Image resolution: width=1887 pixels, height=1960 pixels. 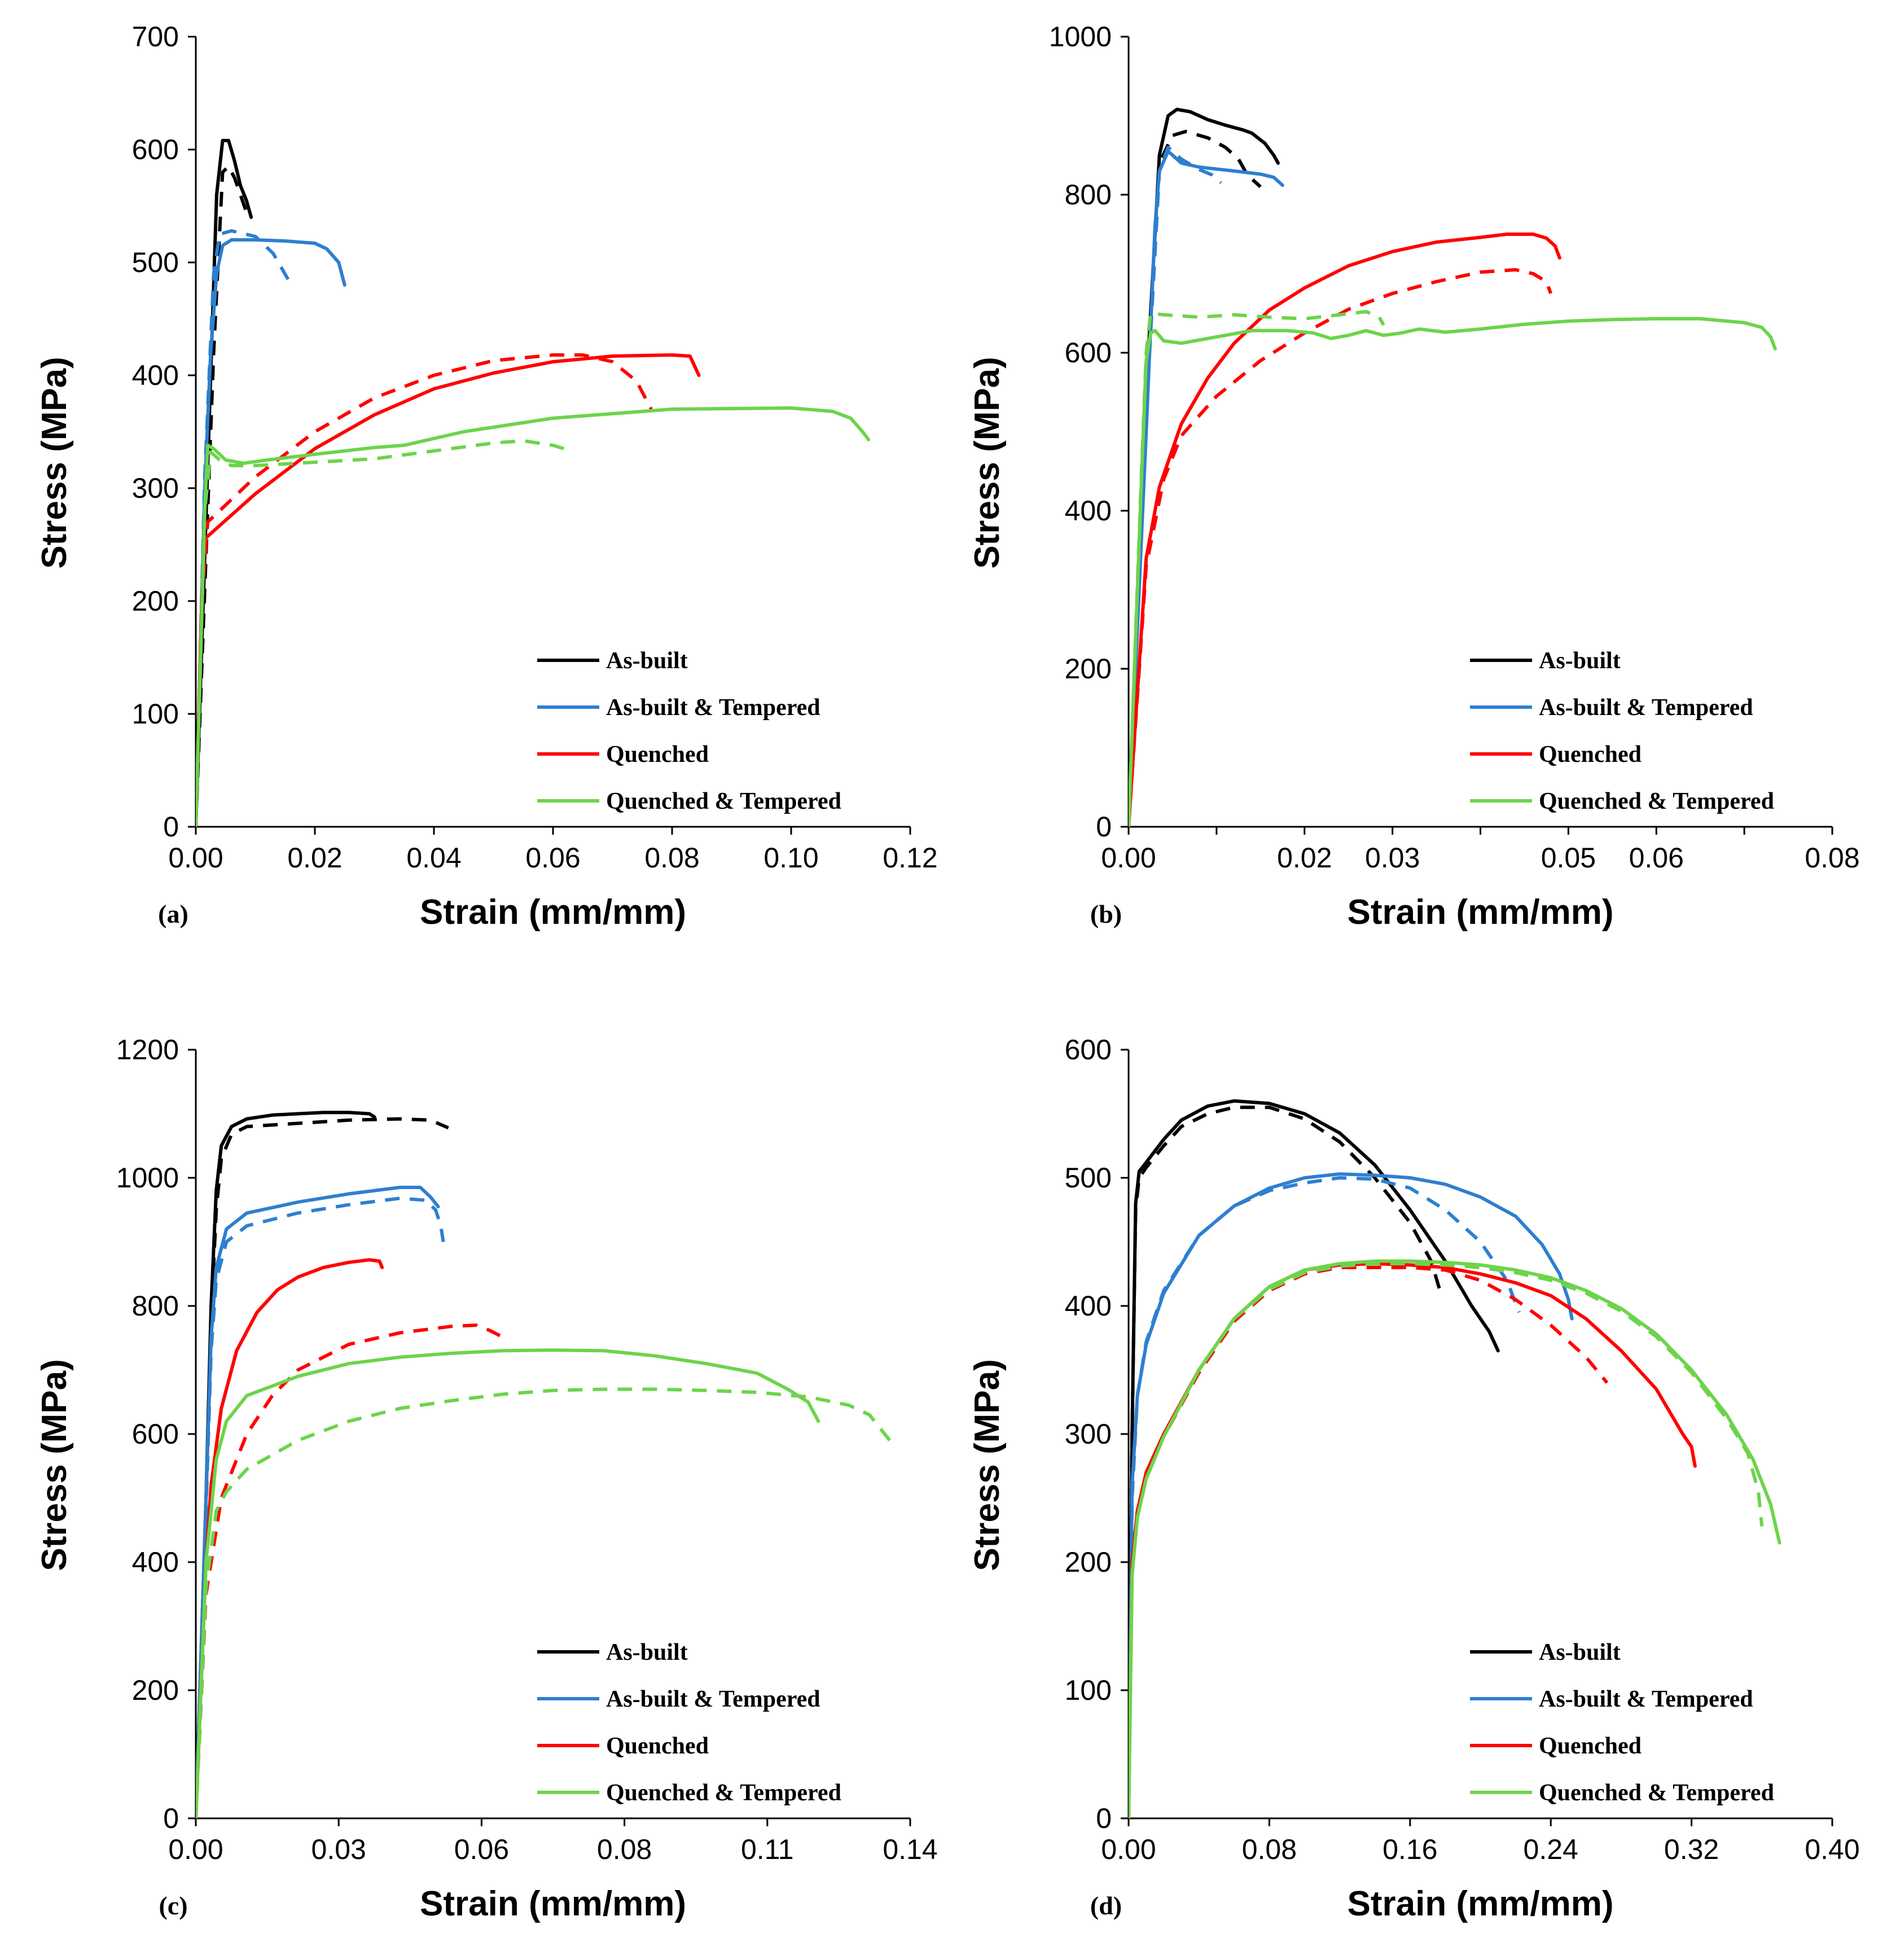 I want to click on x-tick-label: 0.04, so click(x=434, y=858).